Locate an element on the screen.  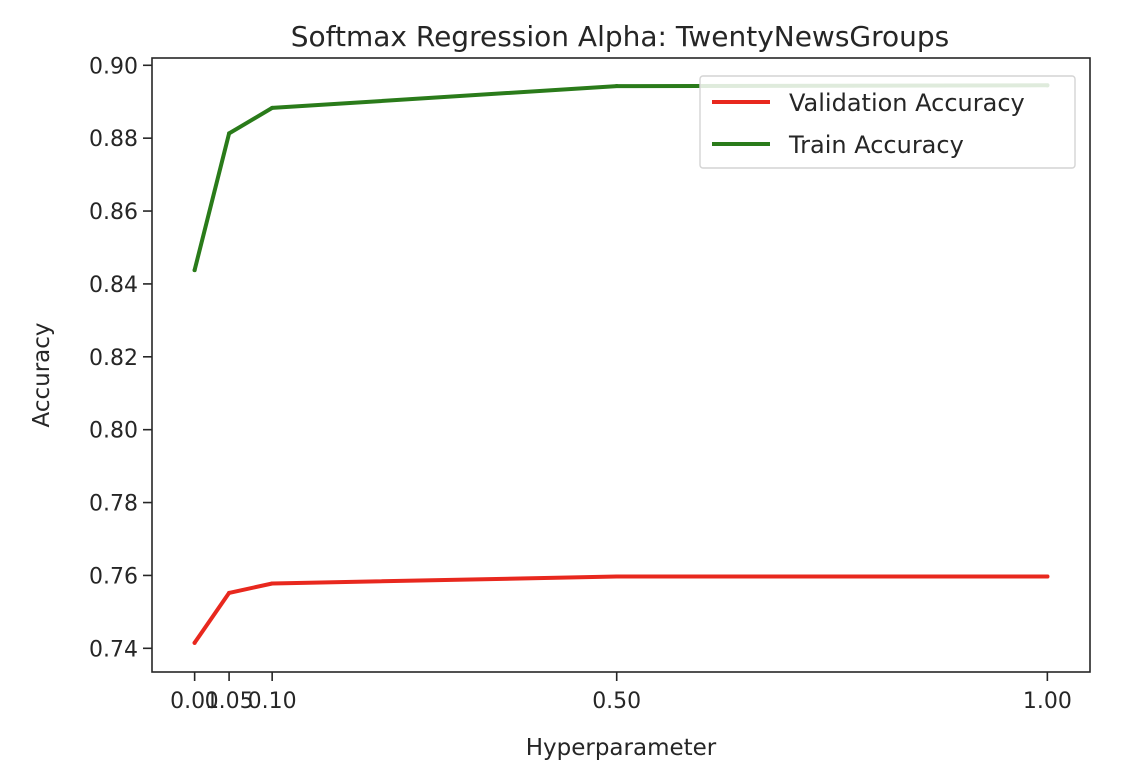
legend-box is located at coordinates (887, 122).